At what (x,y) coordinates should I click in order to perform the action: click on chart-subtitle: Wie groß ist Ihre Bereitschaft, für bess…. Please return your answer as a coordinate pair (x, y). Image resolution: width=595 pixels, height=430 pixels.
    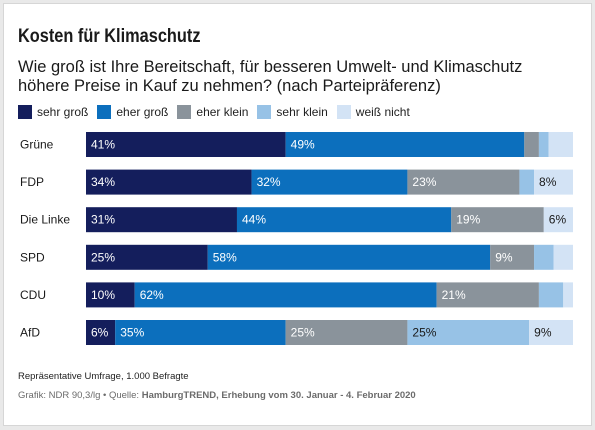
    Looking at the image, I should click on (270, 76).